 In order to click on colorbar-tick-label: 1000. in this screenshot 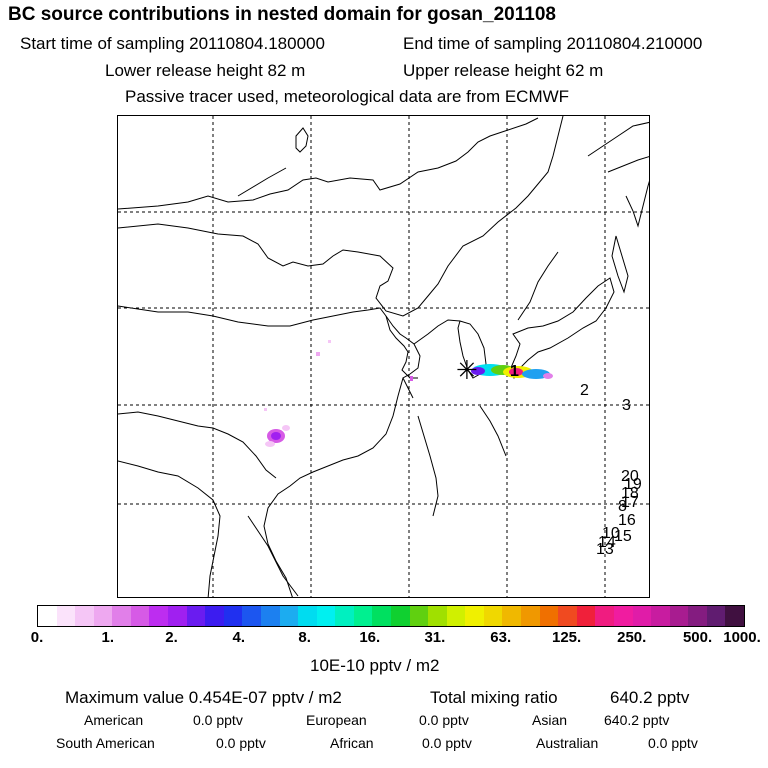, I will do `click(742, 637)`.